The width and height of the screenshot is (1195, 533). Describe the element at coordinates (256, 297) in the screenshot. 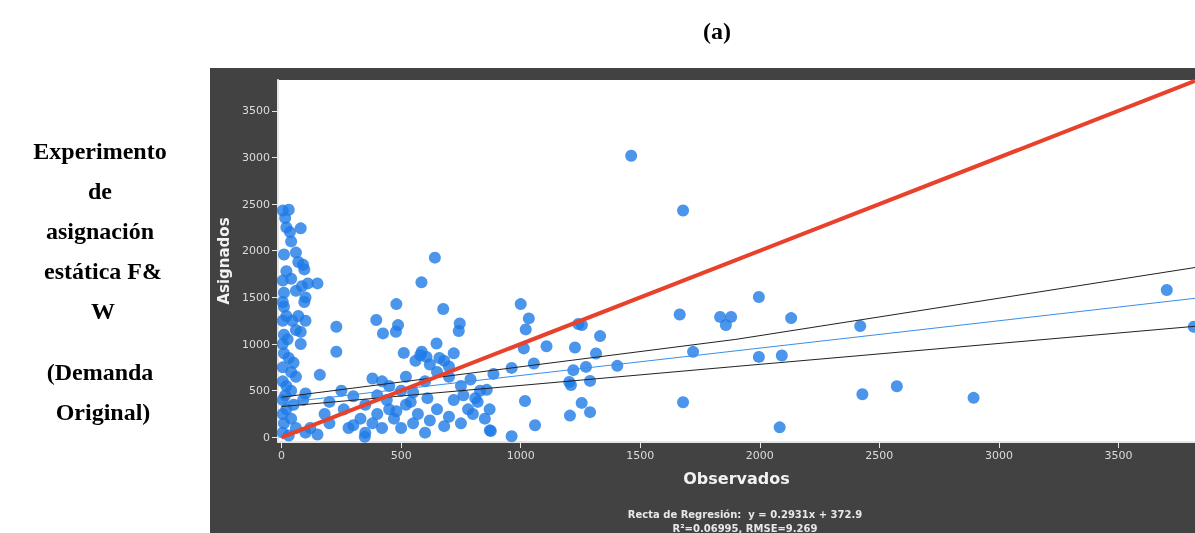

I see `y-tick-label: 1500` at that location.